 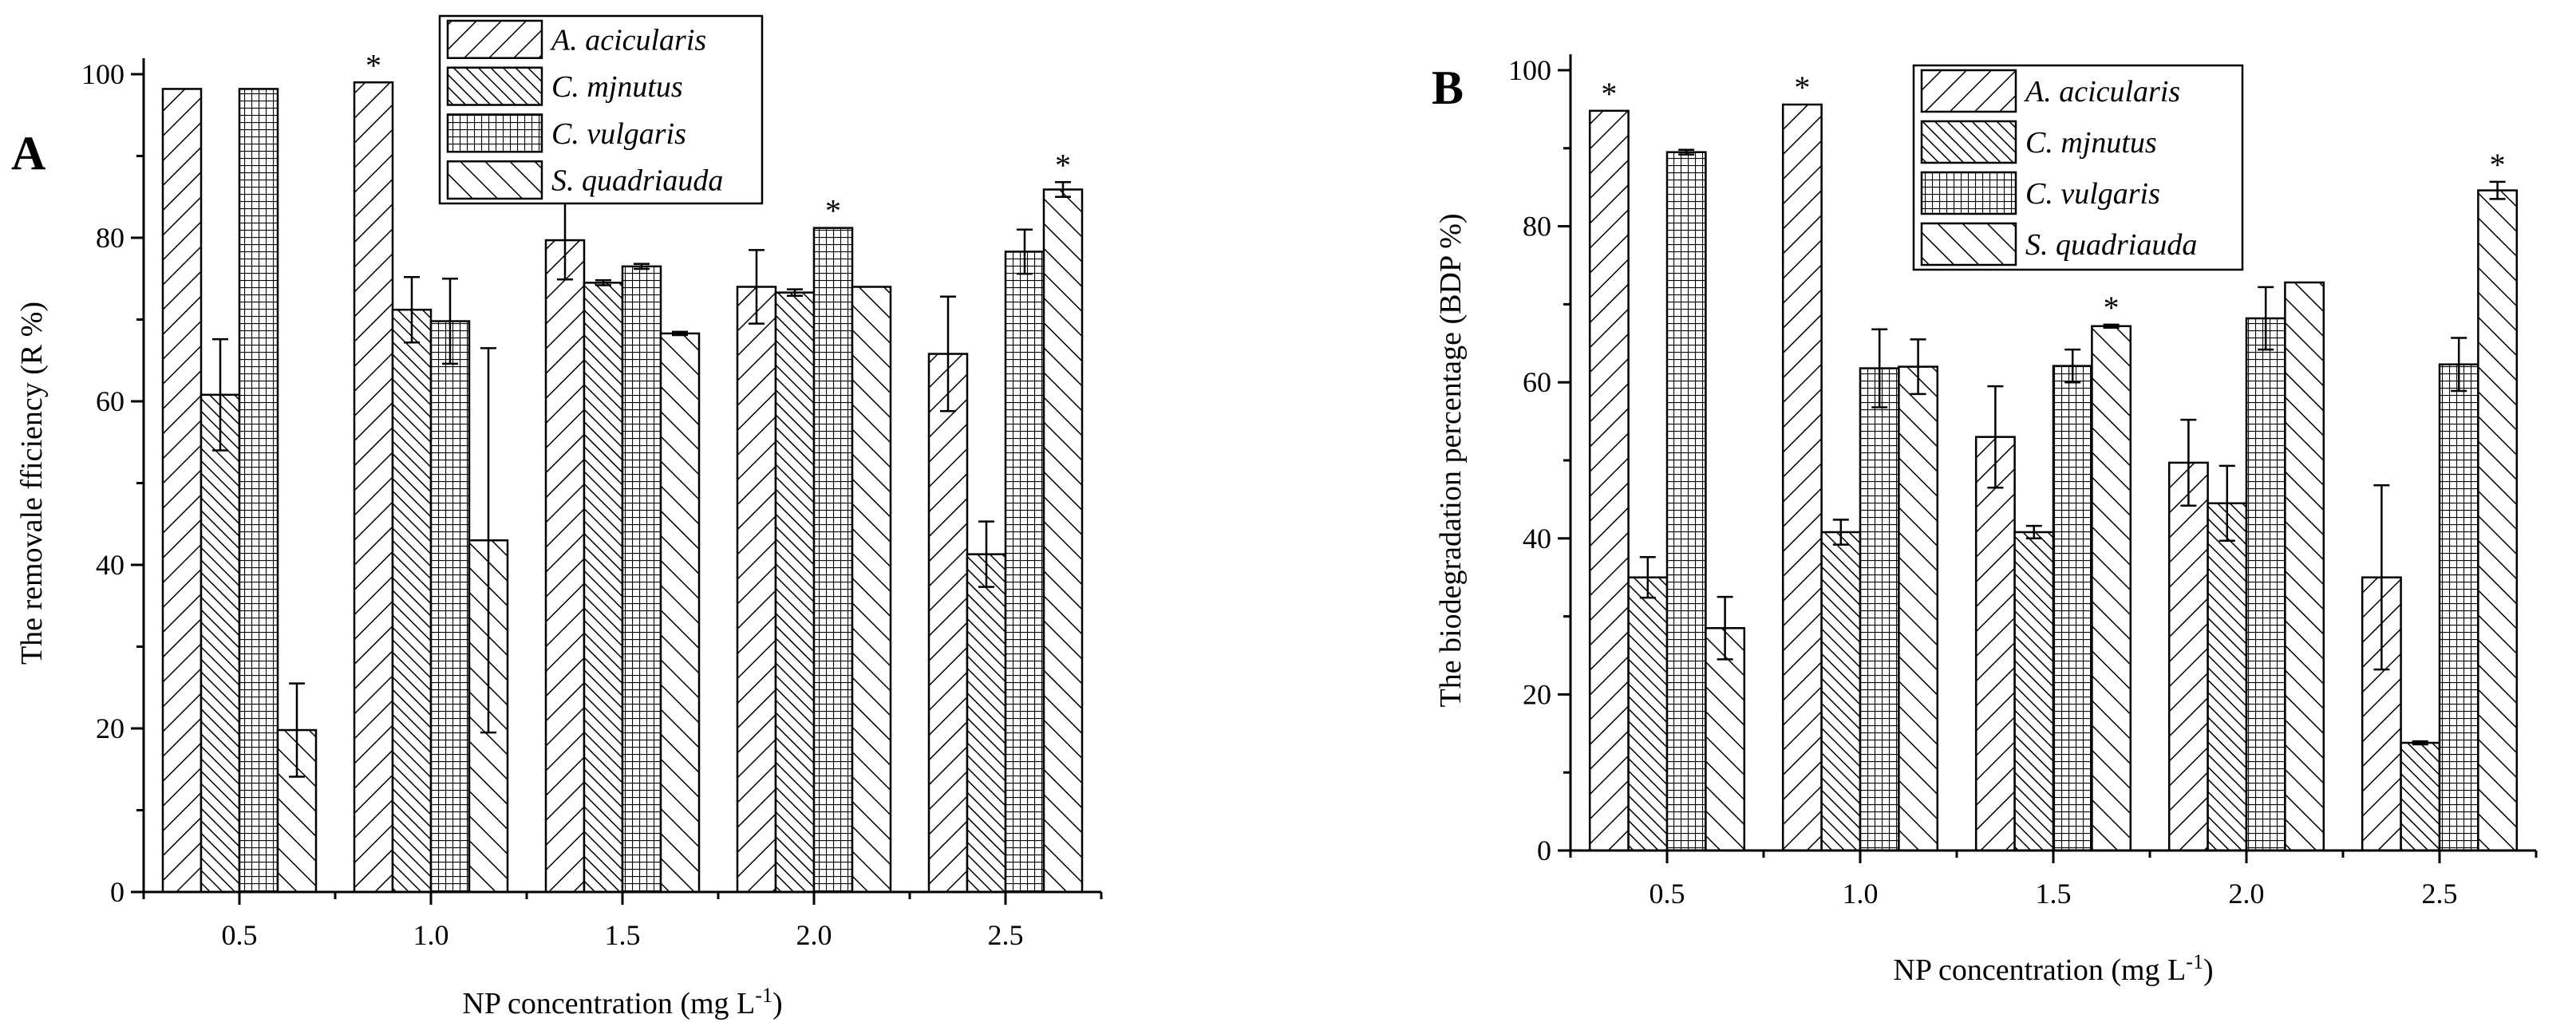 What do you see at coordinates (28, 153) in the screenshot?
I see `panel-label: A` at bounding box center [28, 153].